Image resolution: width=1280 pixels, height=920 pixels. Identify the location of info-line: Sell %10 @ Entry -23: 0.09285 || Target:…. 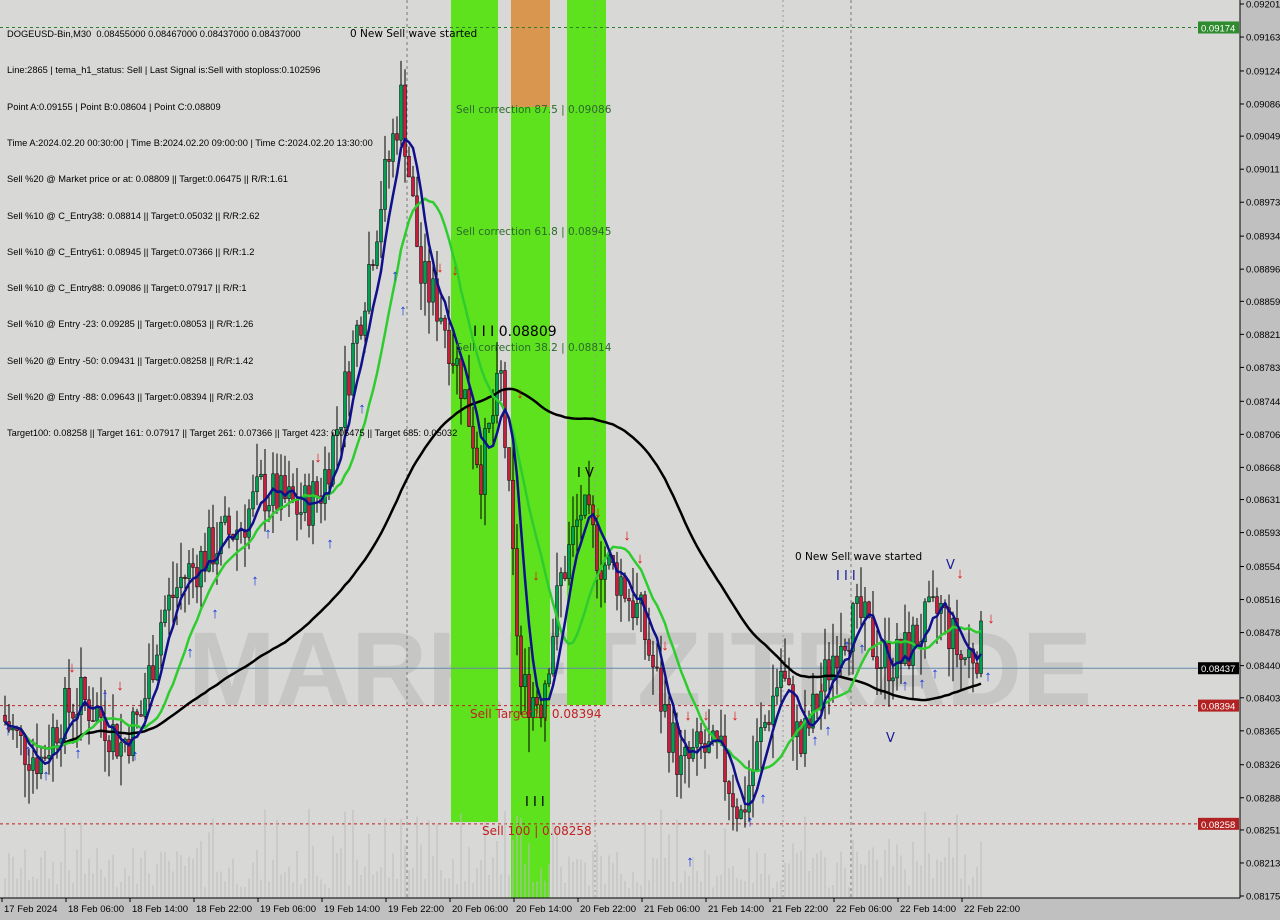
(130, 324).